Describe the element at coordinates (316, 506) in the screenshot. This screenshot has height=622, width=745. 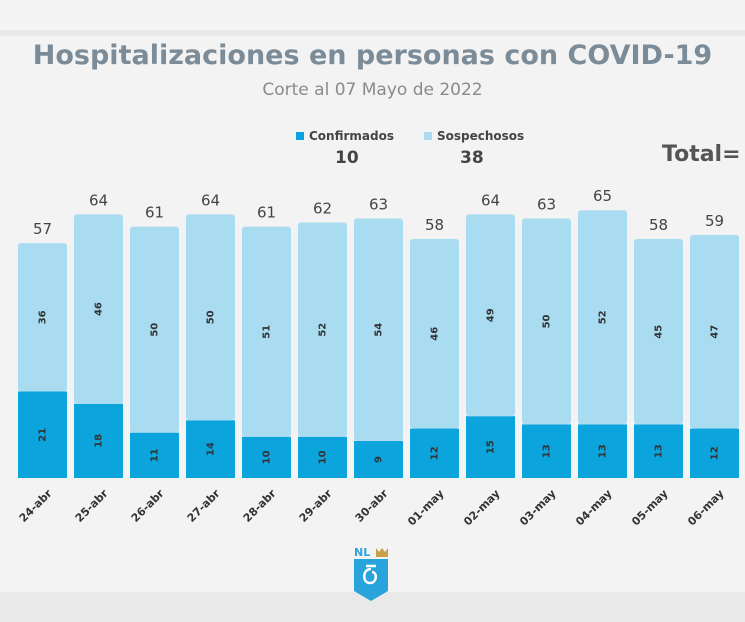
I see `x-tick-label: 29-abr` at that location.